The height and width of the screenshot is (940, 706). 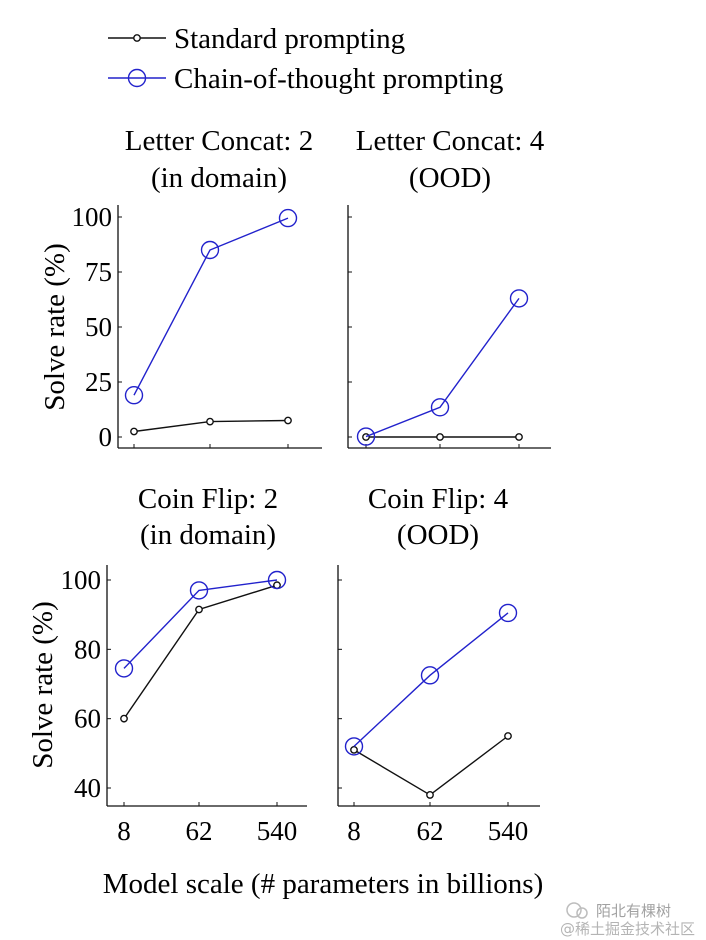 I want to click on panel-2-cot-line, so click(x=442, y=367).